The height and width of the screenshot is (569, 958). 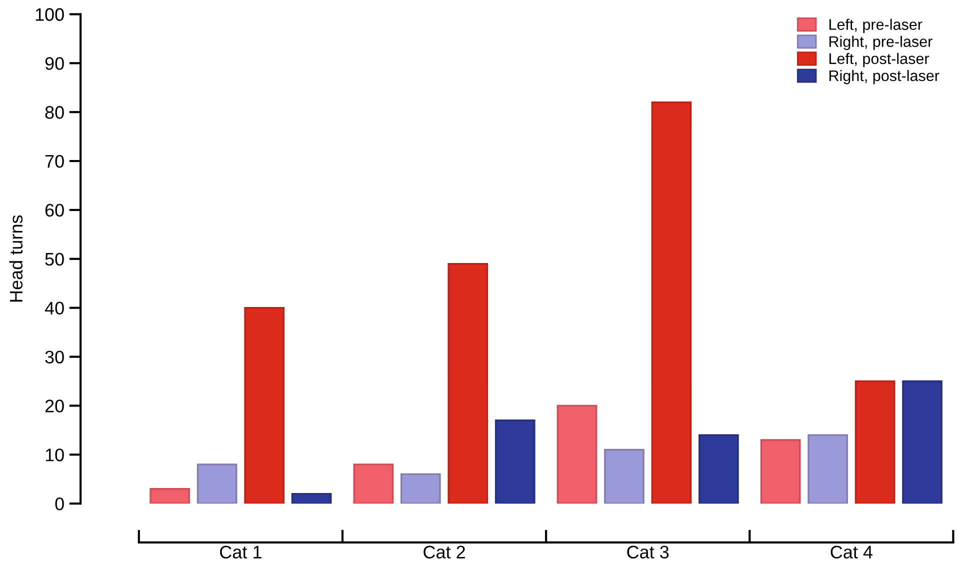 What do you see at coordinates (879, 60) in the screenshot?
I see `legend-label: Left, post-laser` at bounding box center [879, 60].